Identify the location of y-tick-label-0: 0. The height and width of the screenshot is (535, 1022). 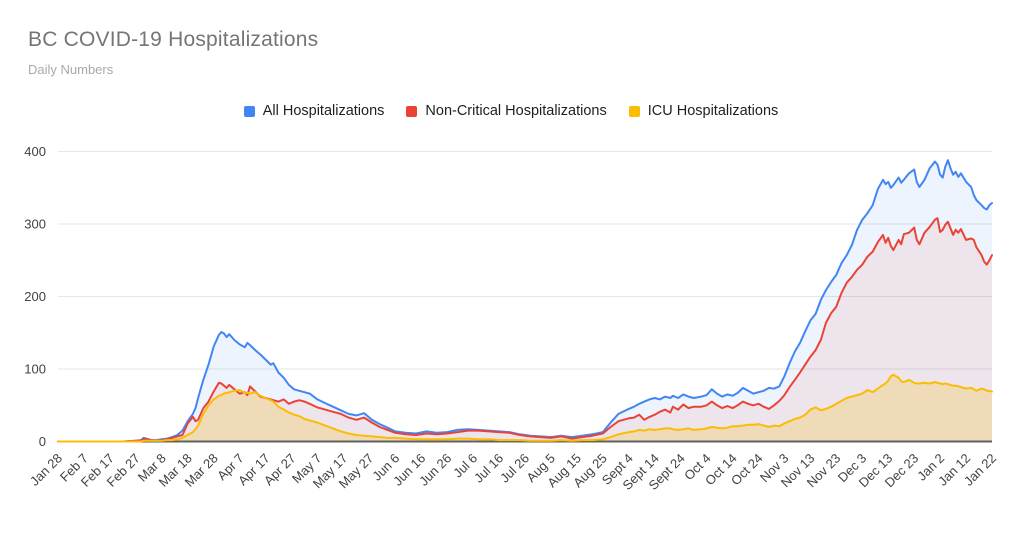
(42, 441).